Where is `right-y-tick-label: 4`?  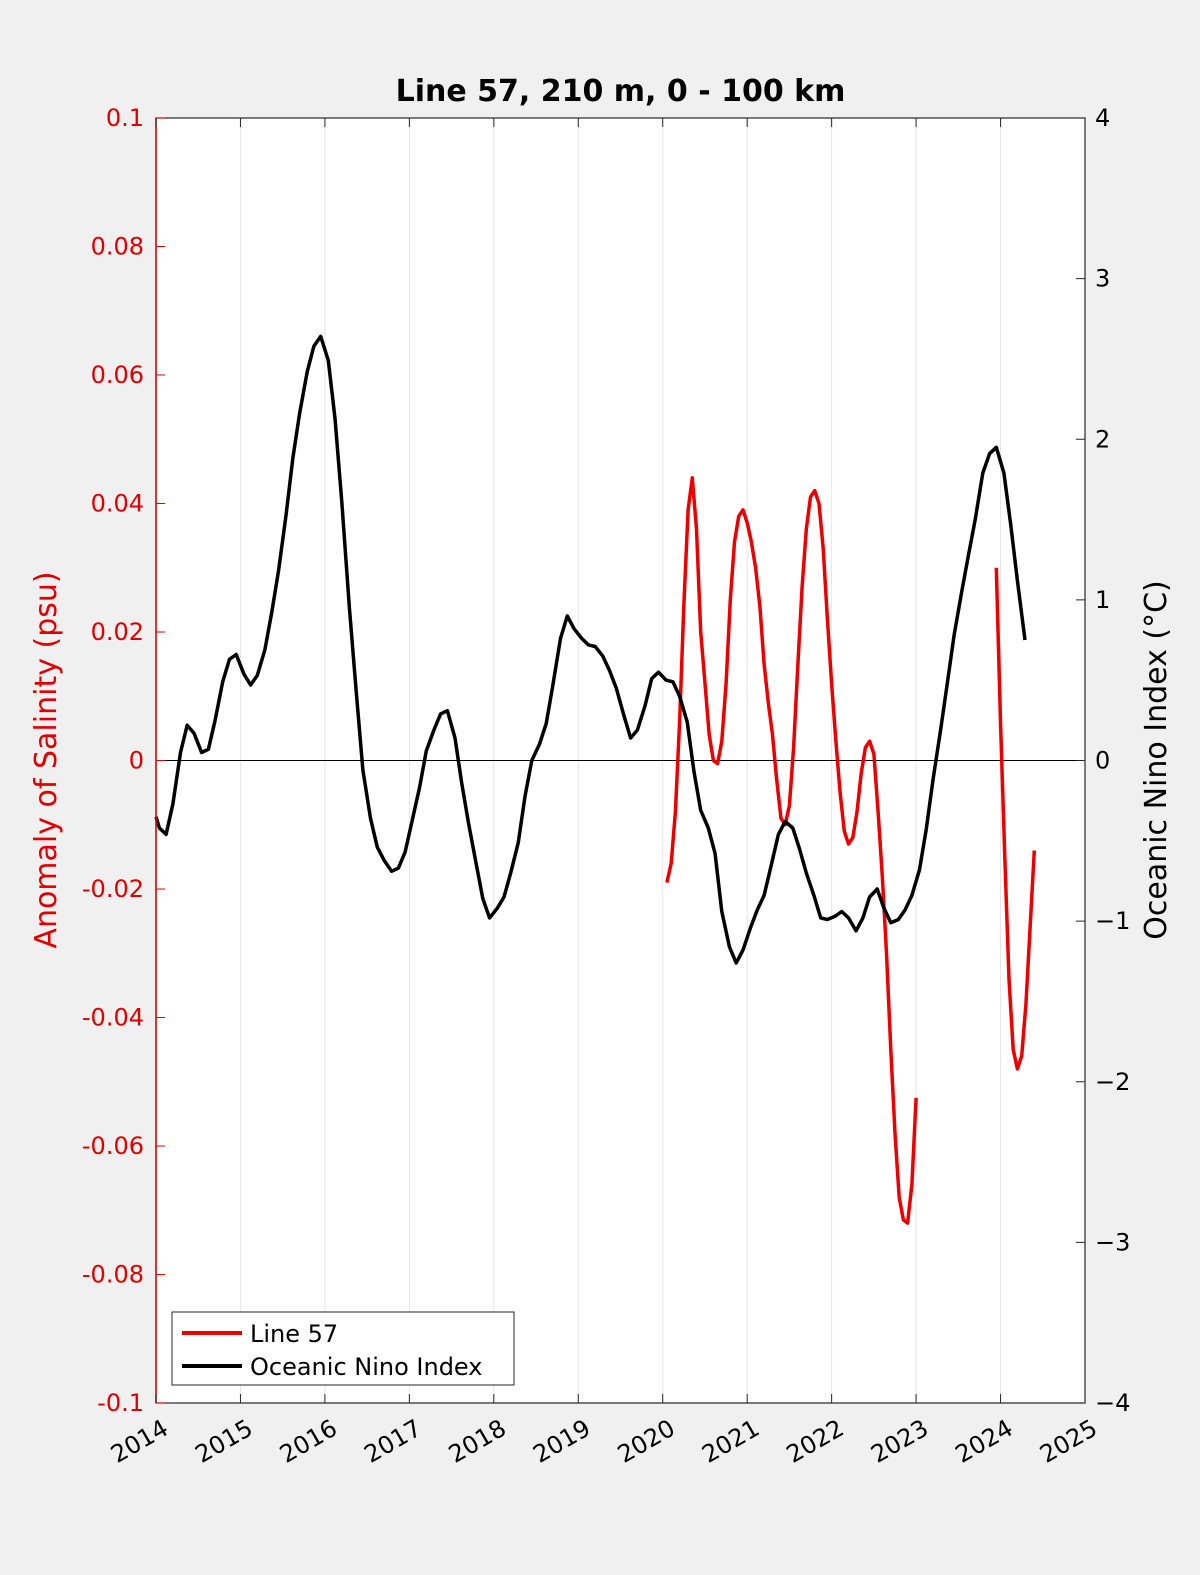 right-y-tick-label: 4 is located at coordinates (1102, 118).